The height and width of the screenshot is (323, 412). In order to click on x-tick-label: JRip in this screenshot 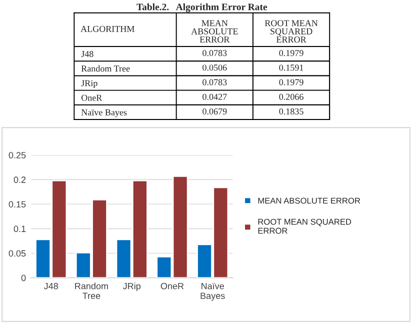, I will do `click(131, 287)`.